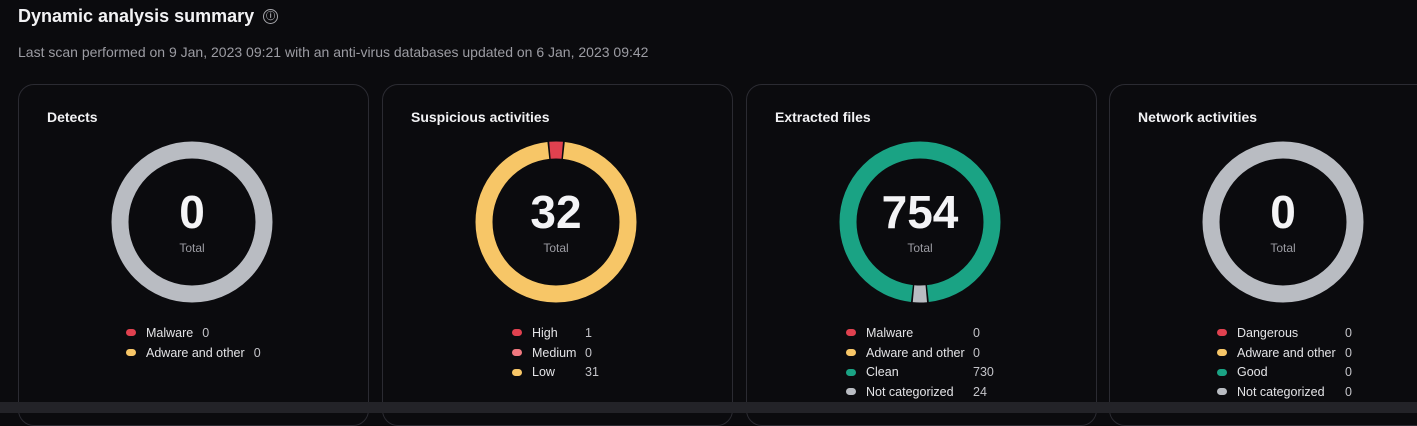 The image size is (1417, 426). Describe the element at coordinates (271, 16) in the screenshot. I see `info-icon: ⓘ` at that location.